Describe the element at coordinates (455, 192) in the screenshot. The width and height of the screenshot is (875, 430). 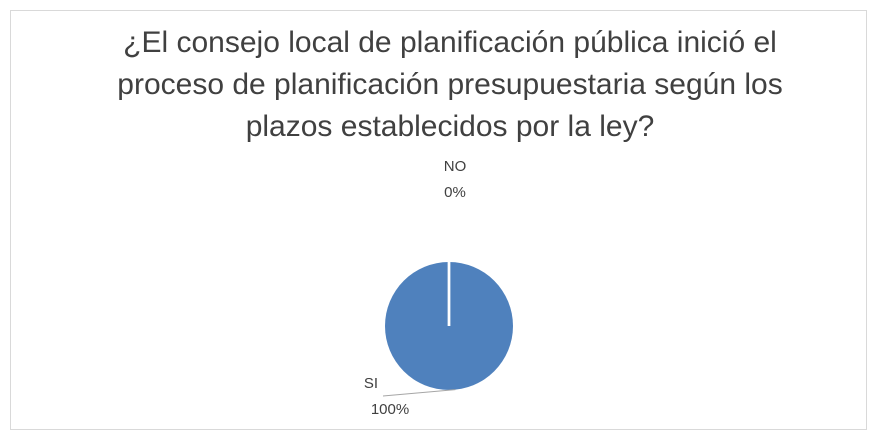
I see `data-label-value: 0%` at that location.